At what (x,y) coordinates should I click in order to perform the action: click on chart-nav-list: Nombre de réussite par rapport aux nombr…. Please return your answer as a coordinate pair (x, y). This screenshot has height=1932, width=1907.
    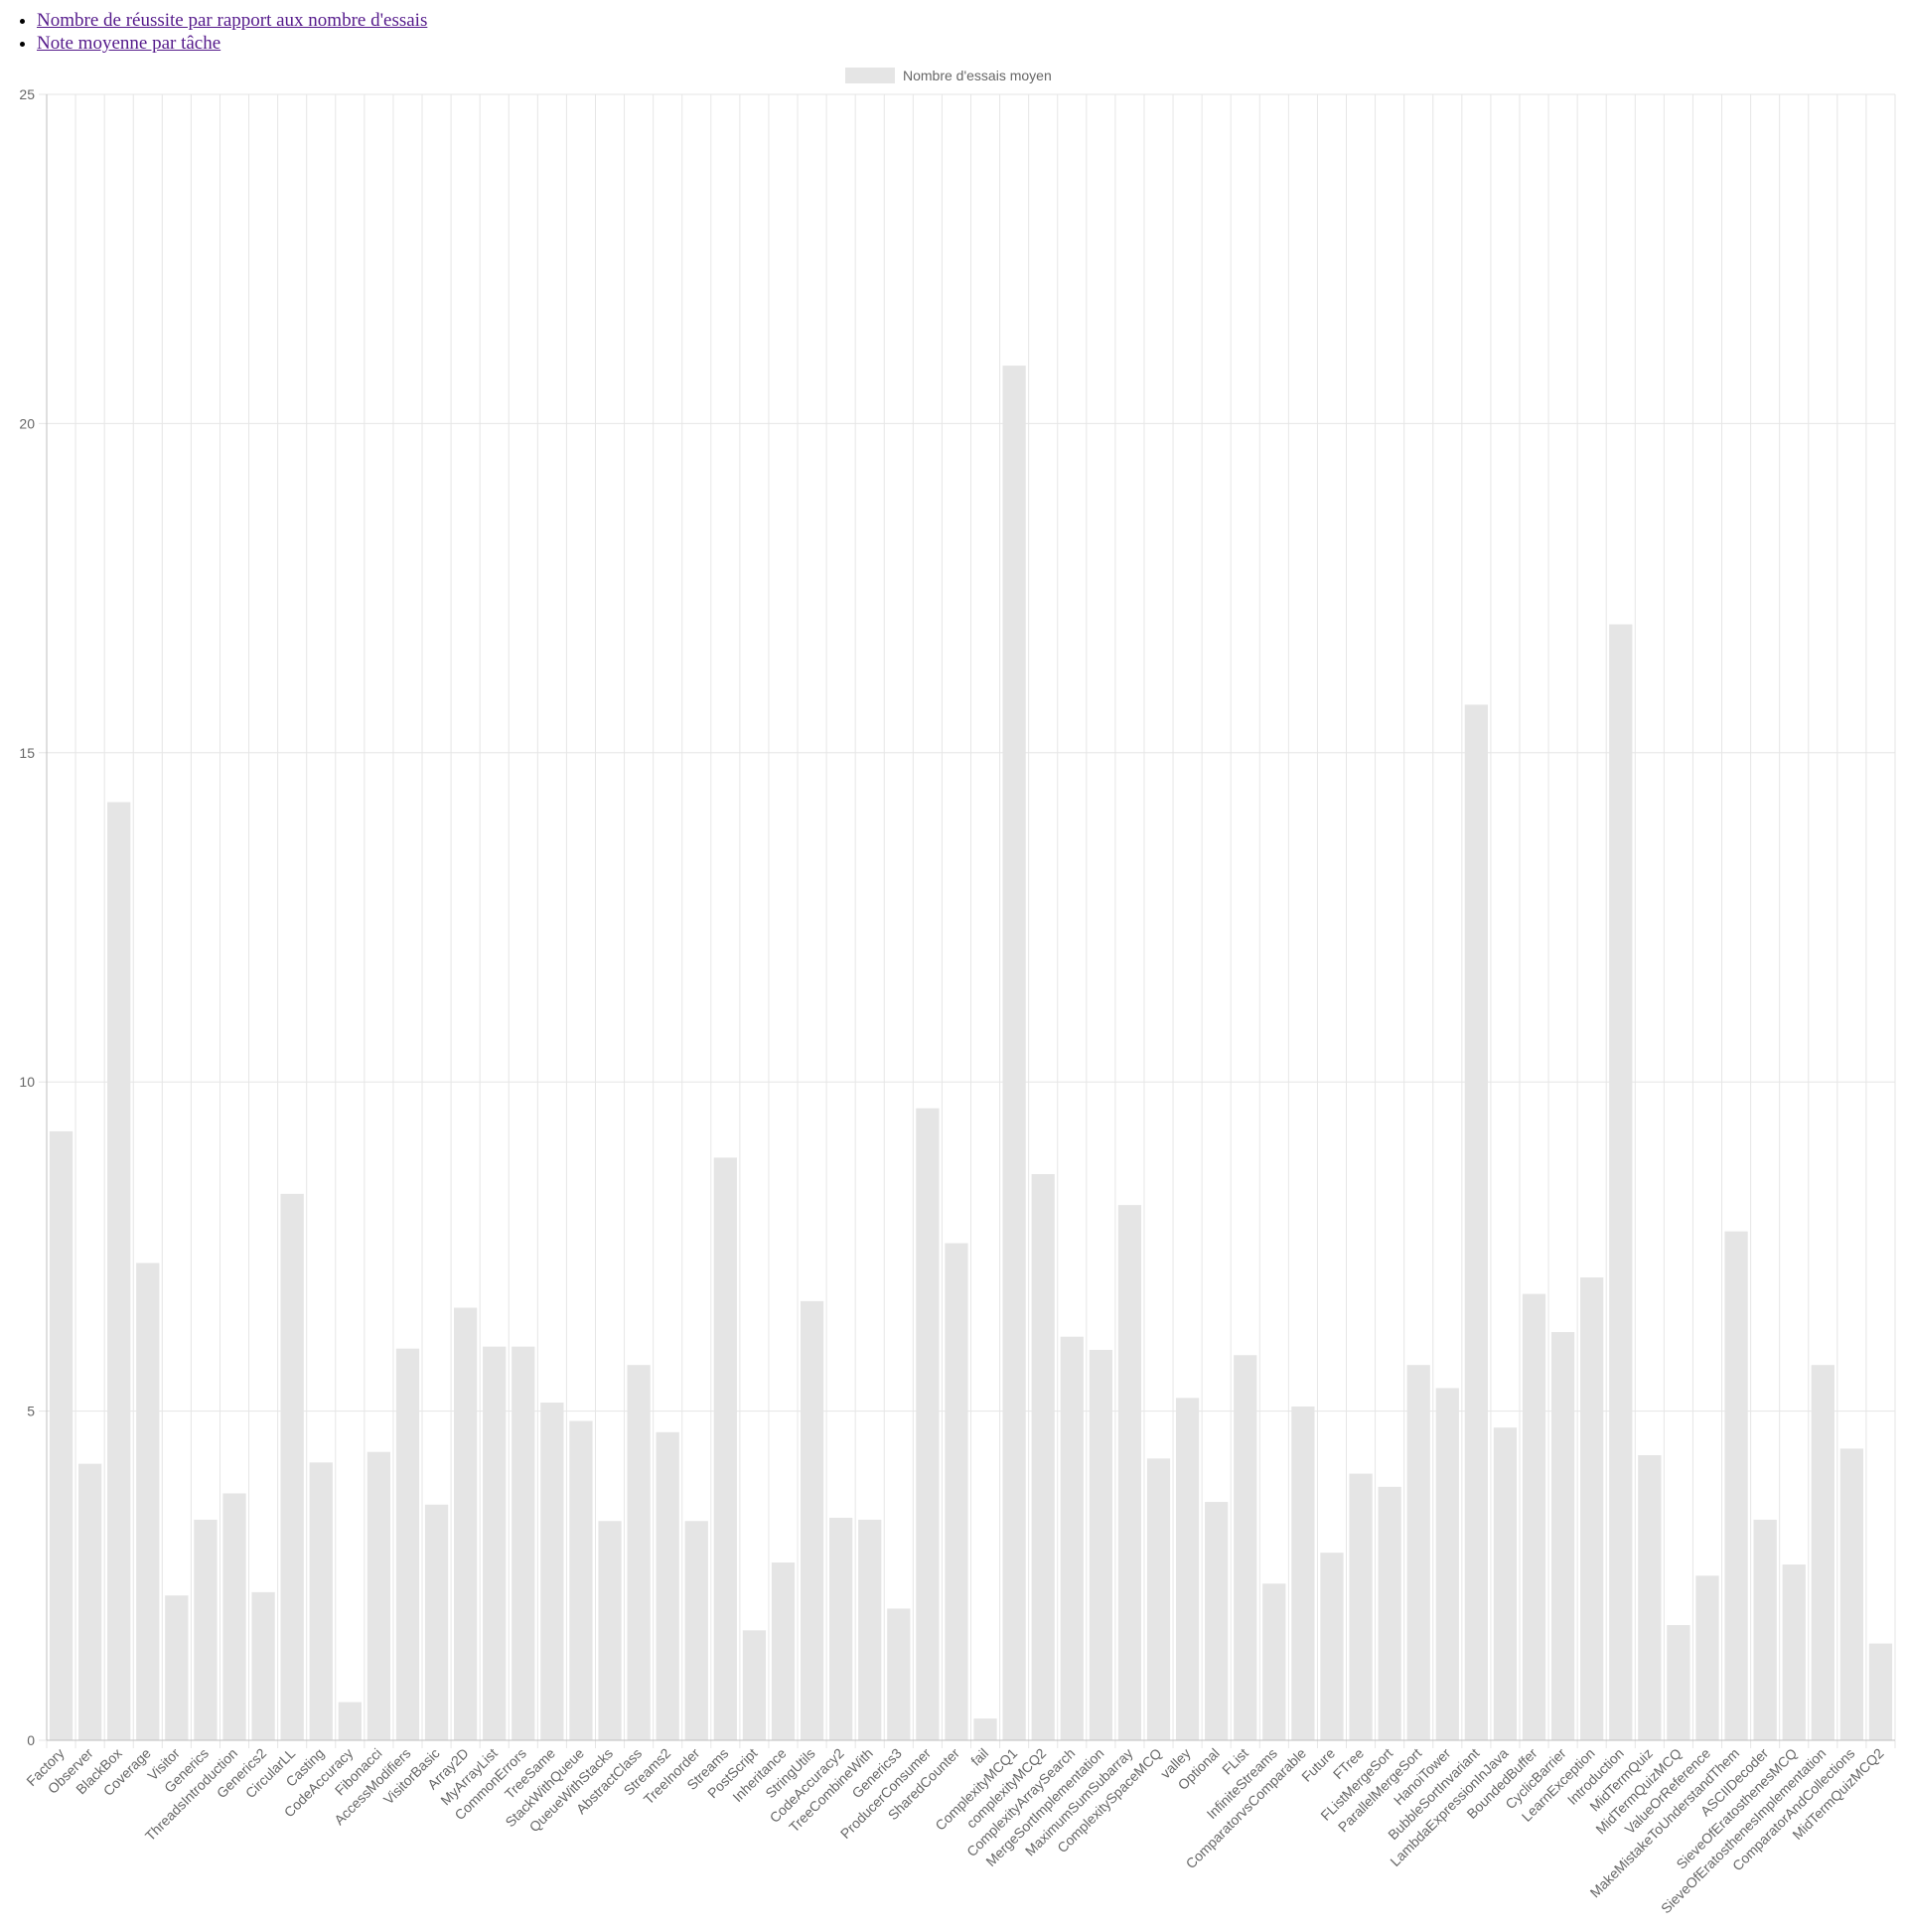
    Looking at the image, I should click on (213, 32).